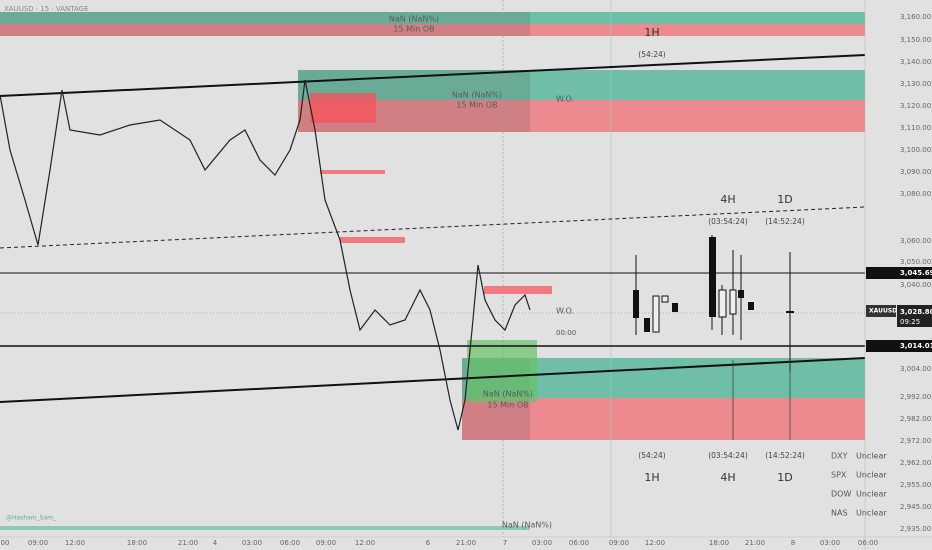 This screenshot has width=932, height=550. What do you see at coordinates (915, 128) in the screenshot?
I see `price-label: 3,110.00` at bounding box center [915, 128].